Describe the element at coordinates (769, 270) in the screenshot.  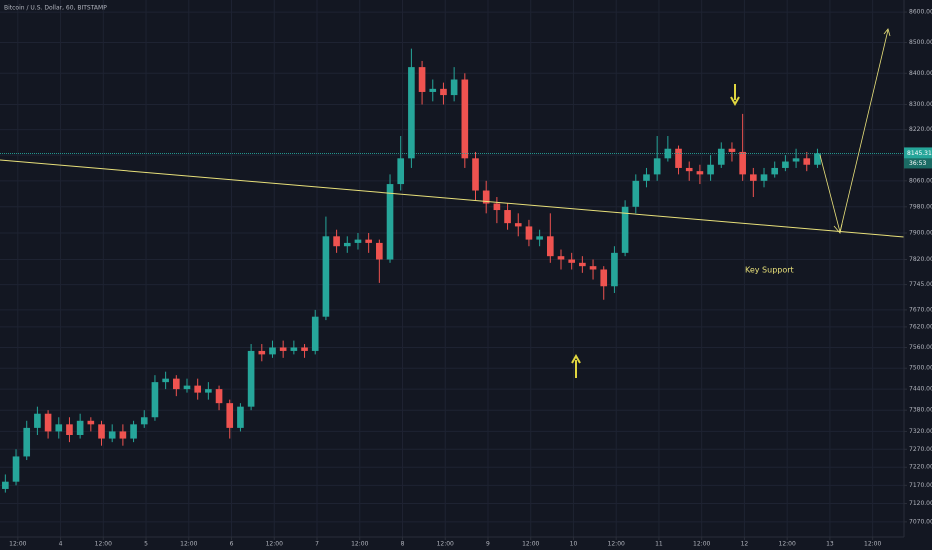
I see `annotation-text: Key Support` at that location.